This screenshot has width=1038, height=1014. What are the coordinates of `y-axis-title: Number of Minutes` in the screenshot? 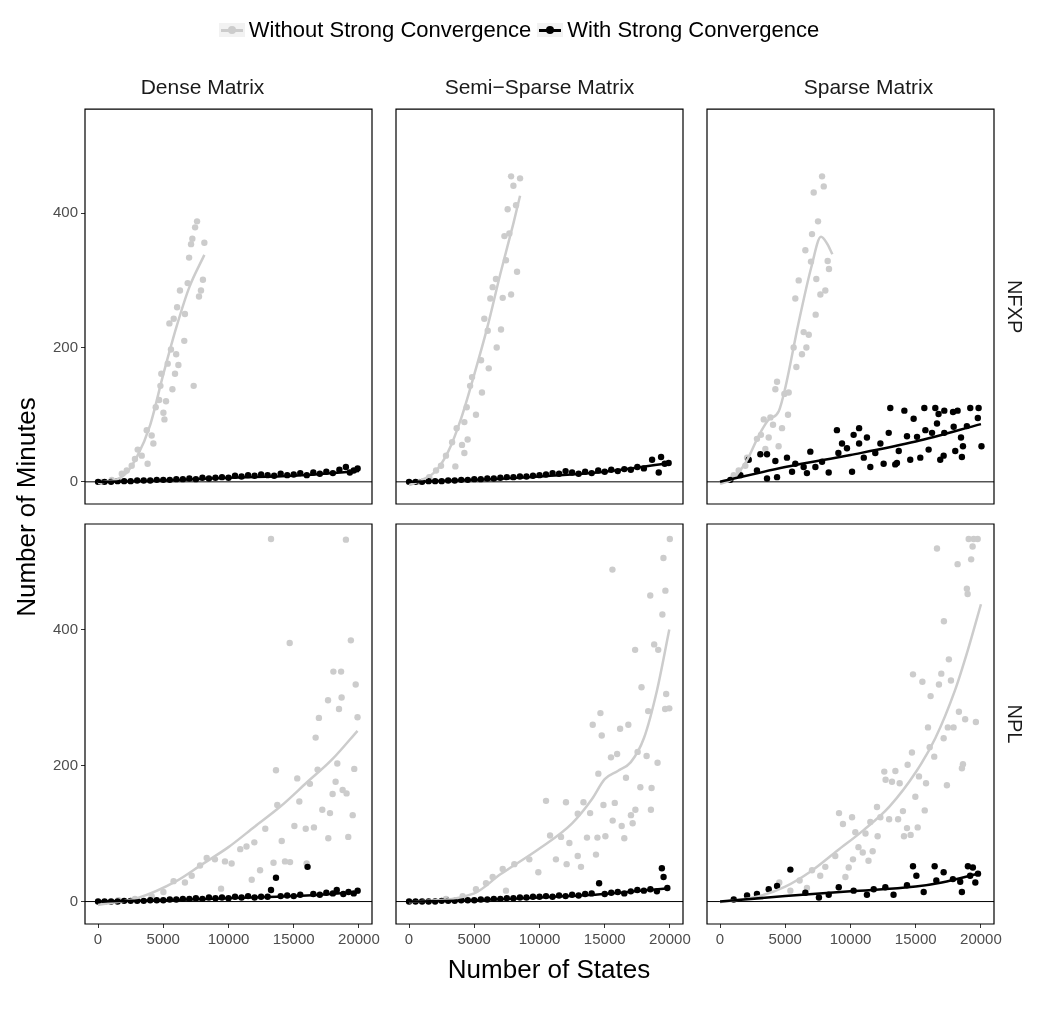 It's located at (26, 507).